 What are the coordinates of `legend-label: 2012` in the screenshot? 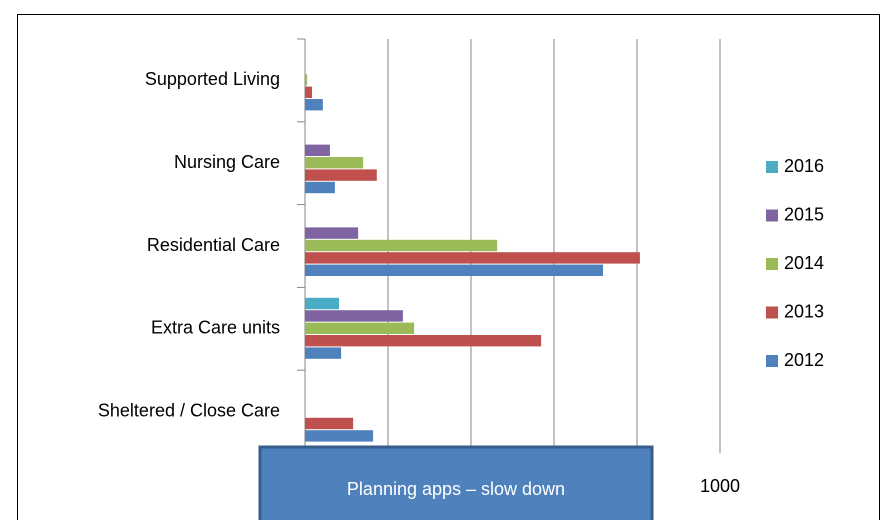 It's located at (804, 360).